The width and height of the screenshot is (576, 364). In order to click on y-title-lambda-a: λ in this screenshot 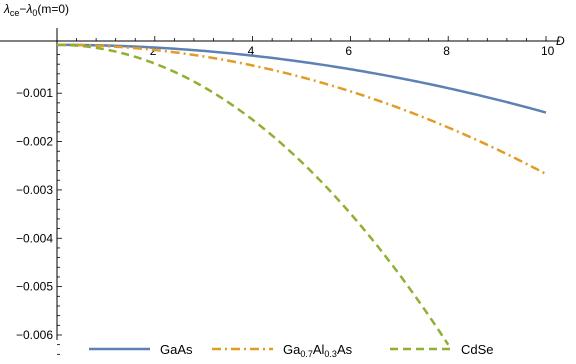, I will do `click(6, 9)`.